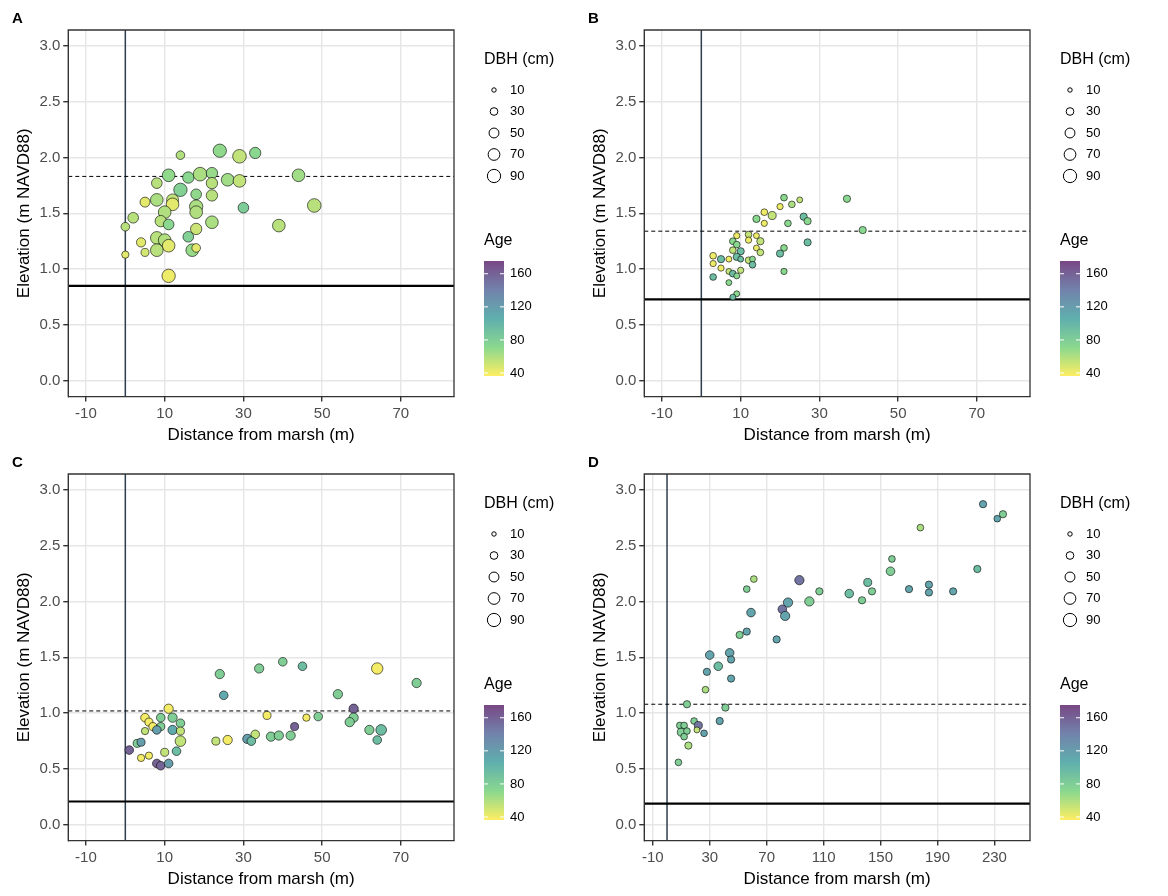 The image size is (1168, 896). Describe the element at coordinates (593, 462) in the screenshot. I see `chart-title: D` at that location.